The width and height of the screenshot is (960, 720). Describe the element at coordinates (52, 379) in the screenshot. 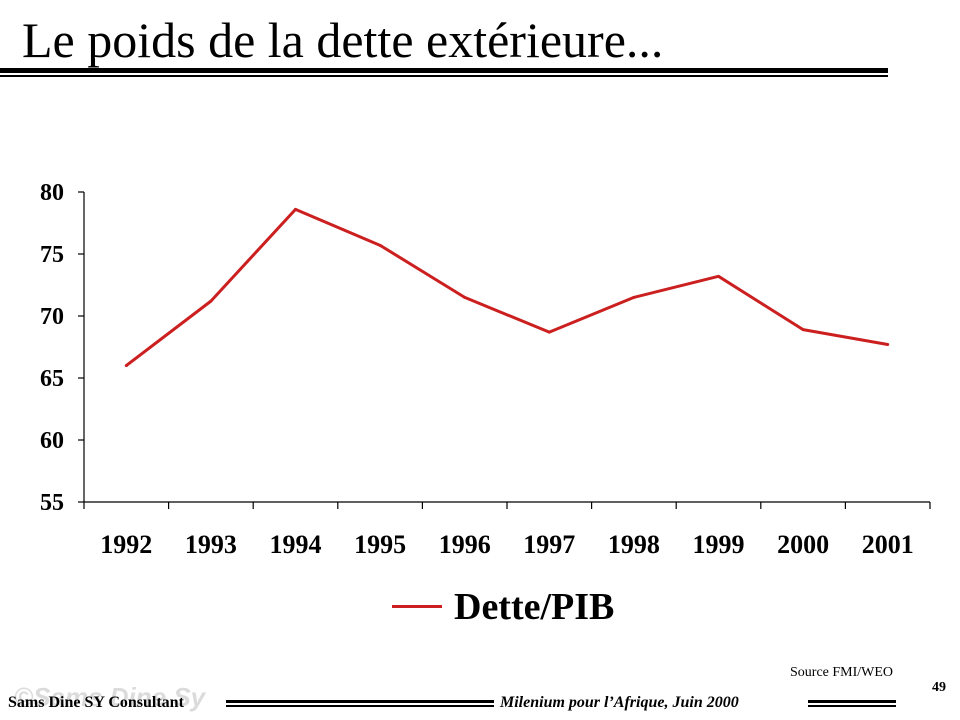

I see `y-tick-label: 65` at that location.